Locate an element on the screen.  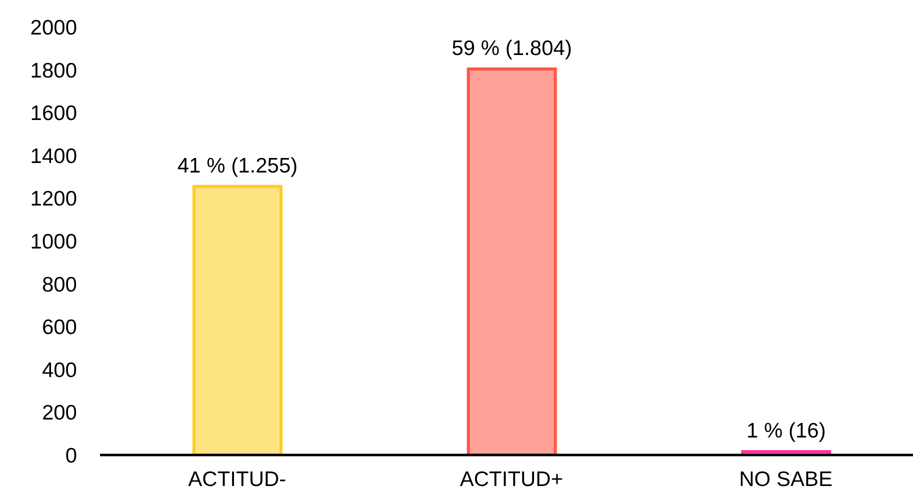
data-label: 41 % (1.255) is located at coordinates (237, 166).